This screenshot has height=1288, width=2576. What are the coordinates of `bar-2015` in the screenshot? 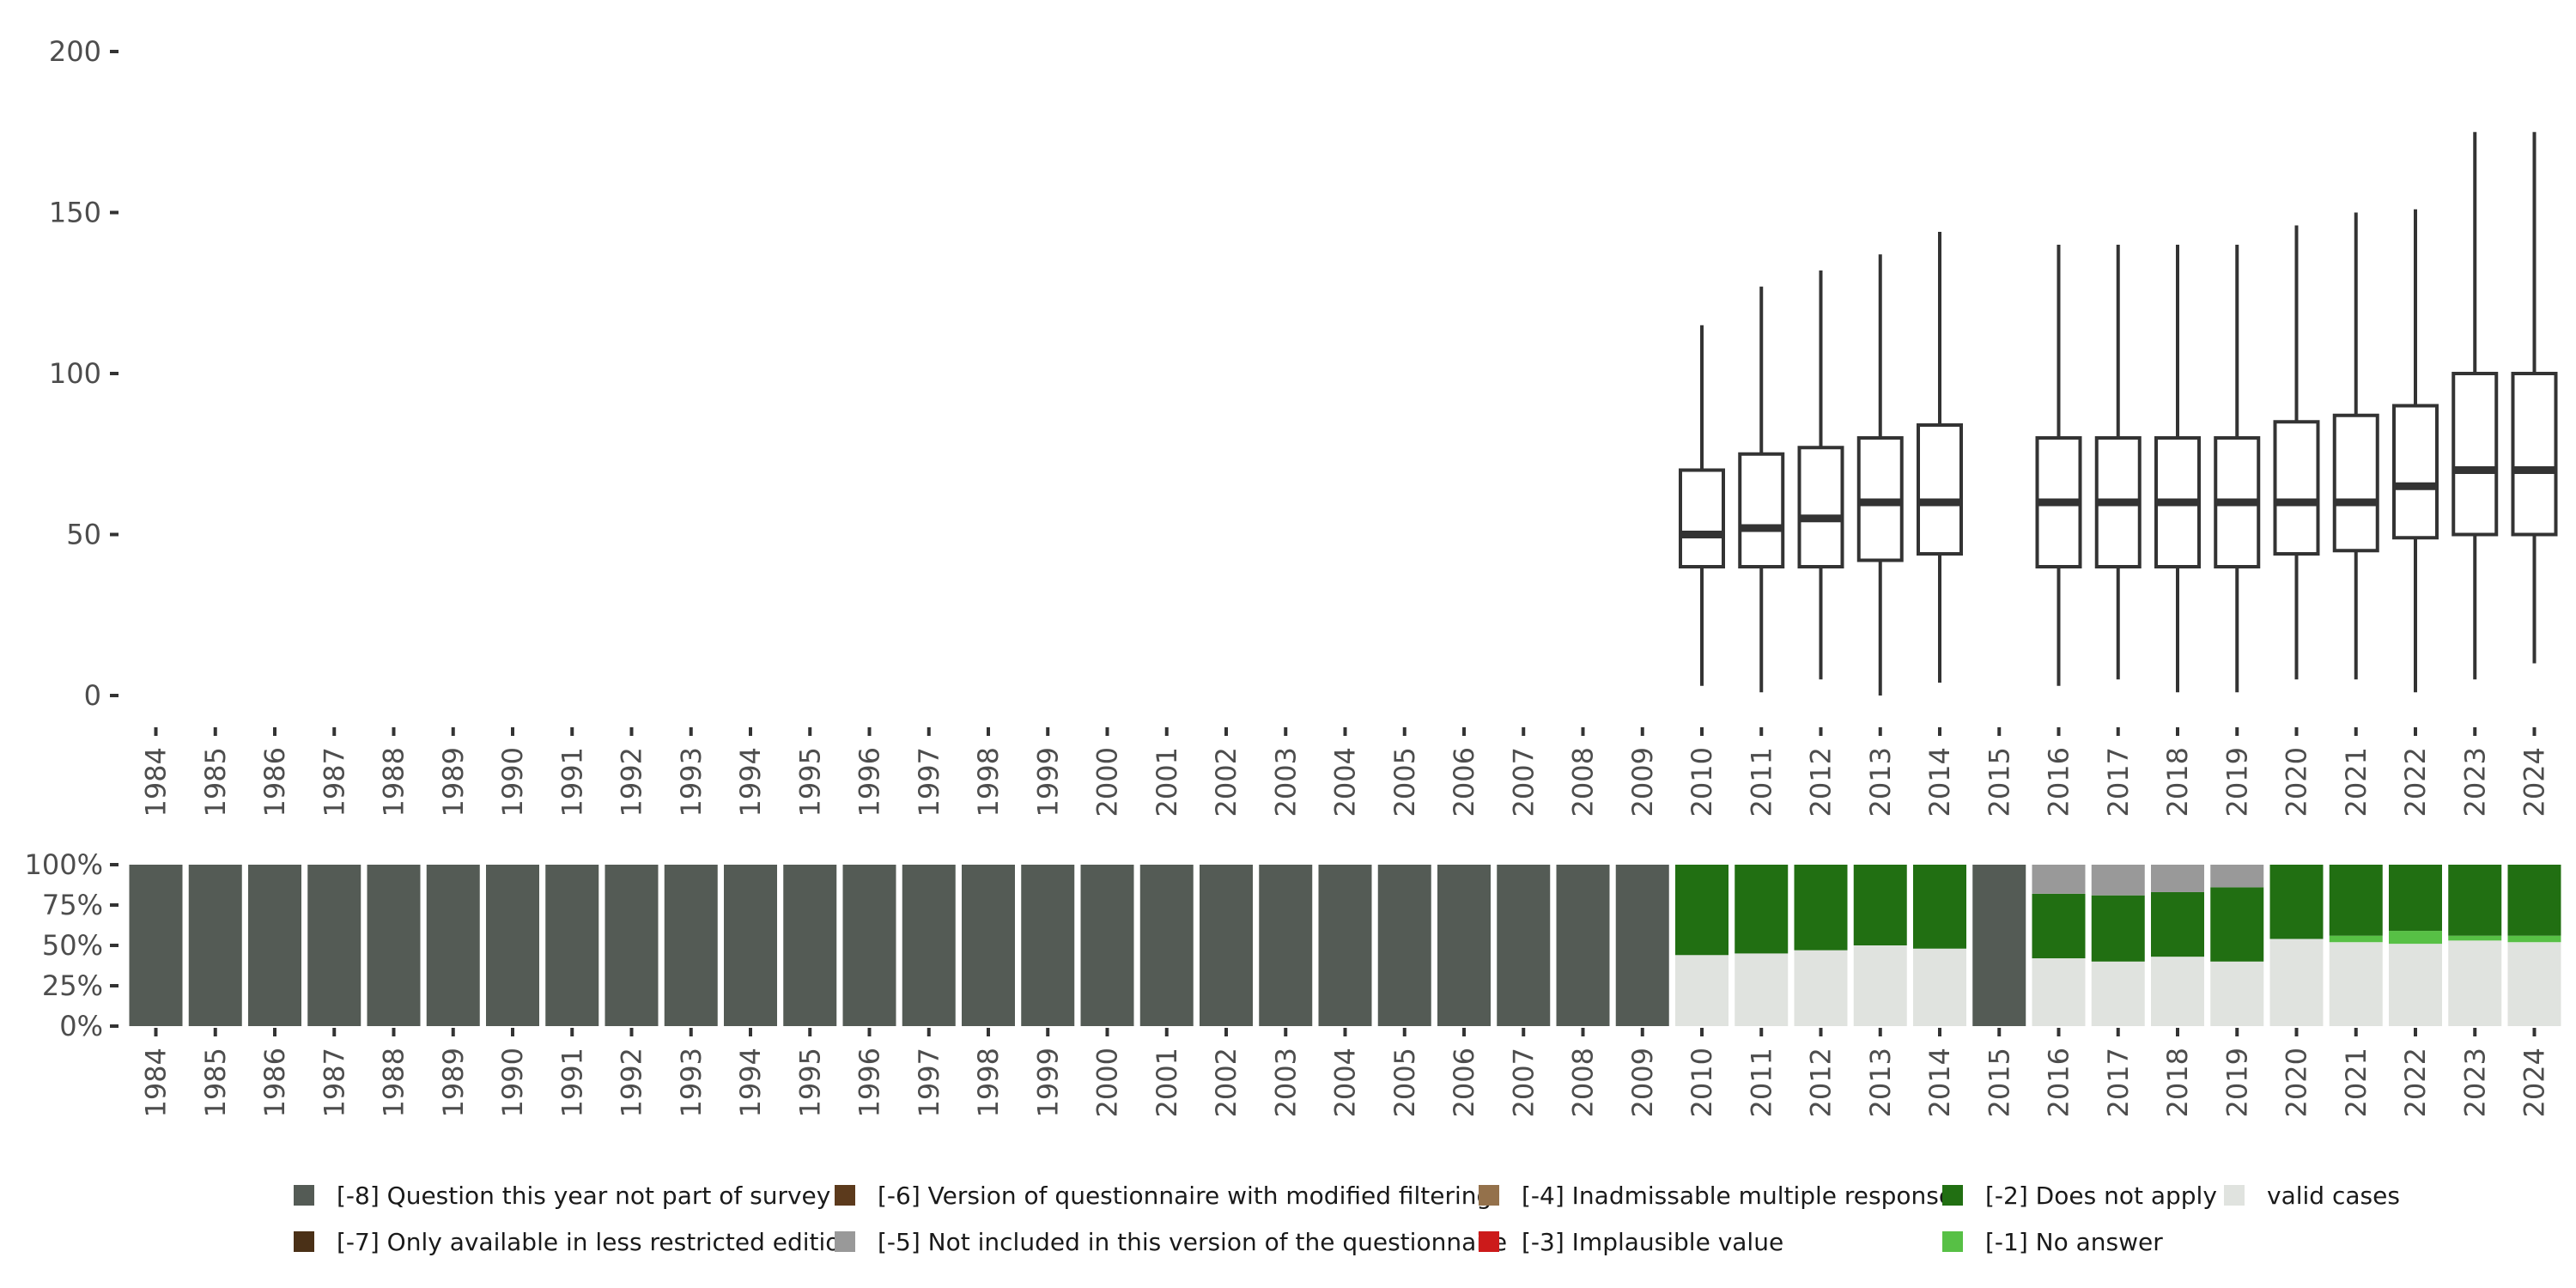 It's located at (1999, 946).